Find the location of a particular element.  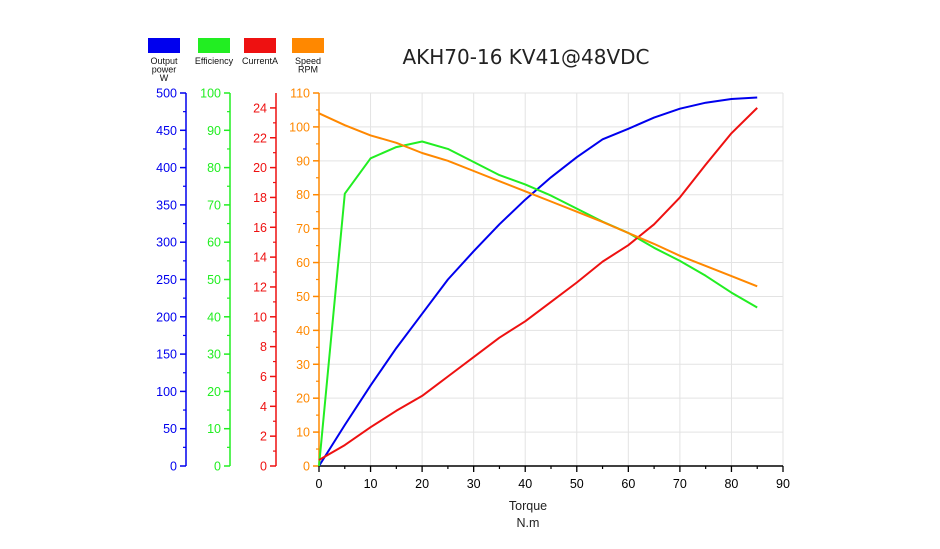

x-tick-label: 30 is located at coordinates (474, 484).